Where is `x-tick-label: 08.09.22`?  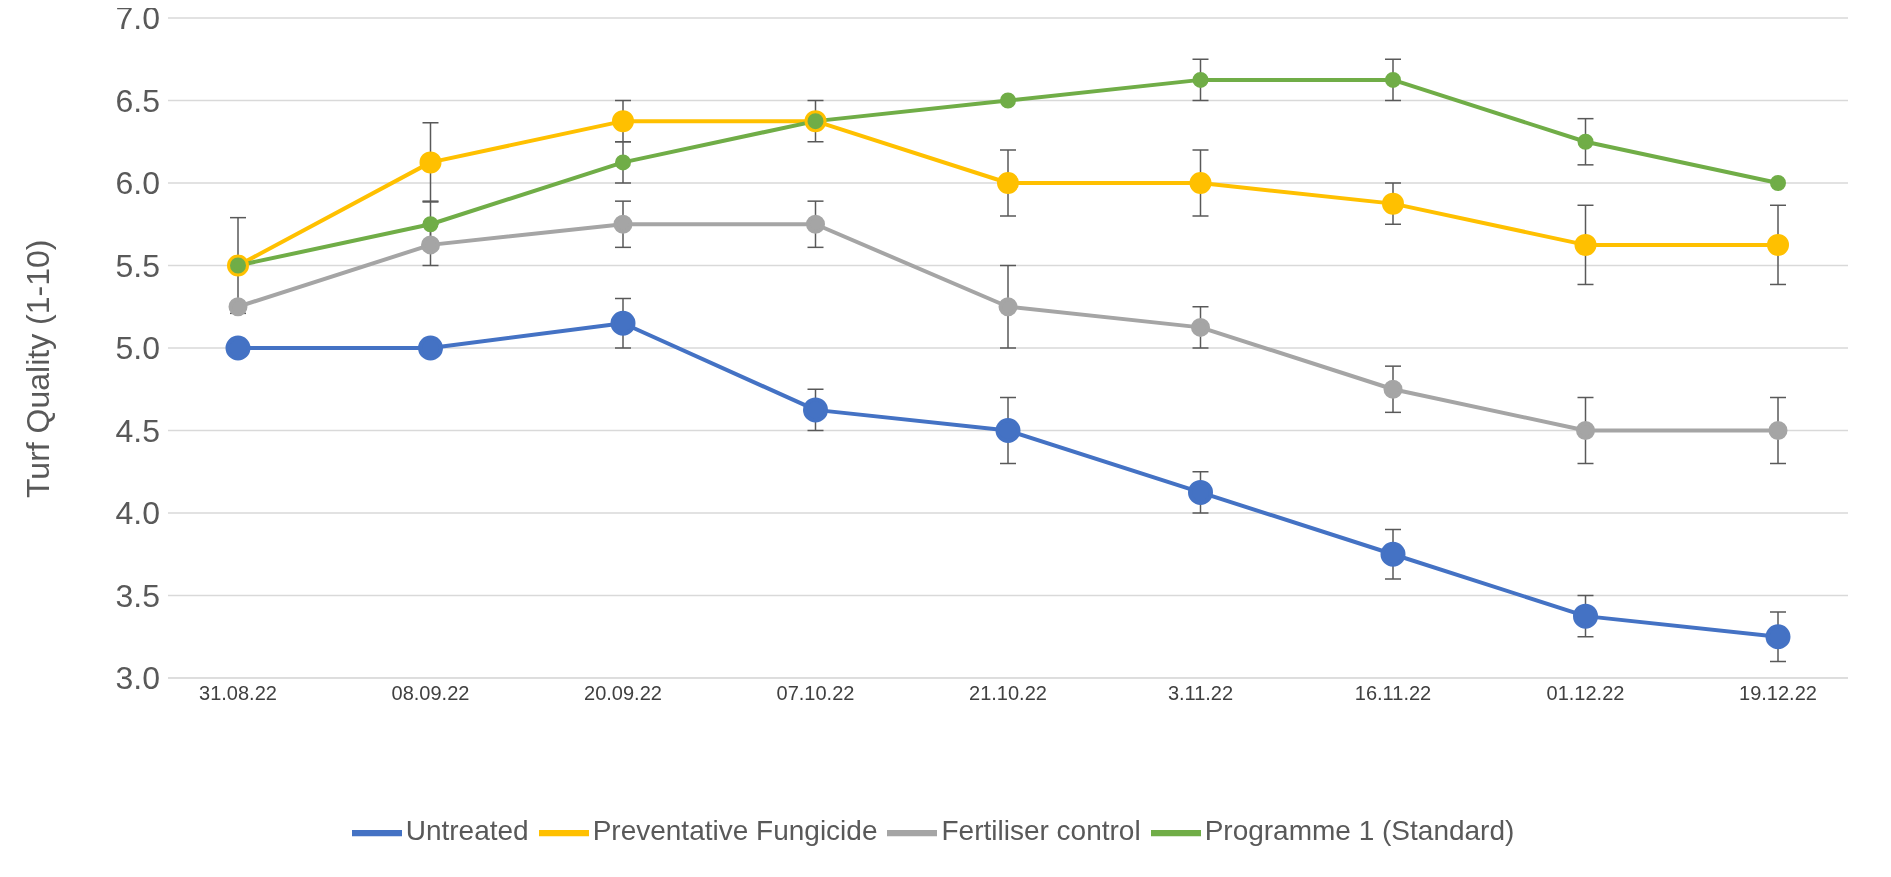
x-tick-label: 08.09.22 is located at coordinates (430, 693).